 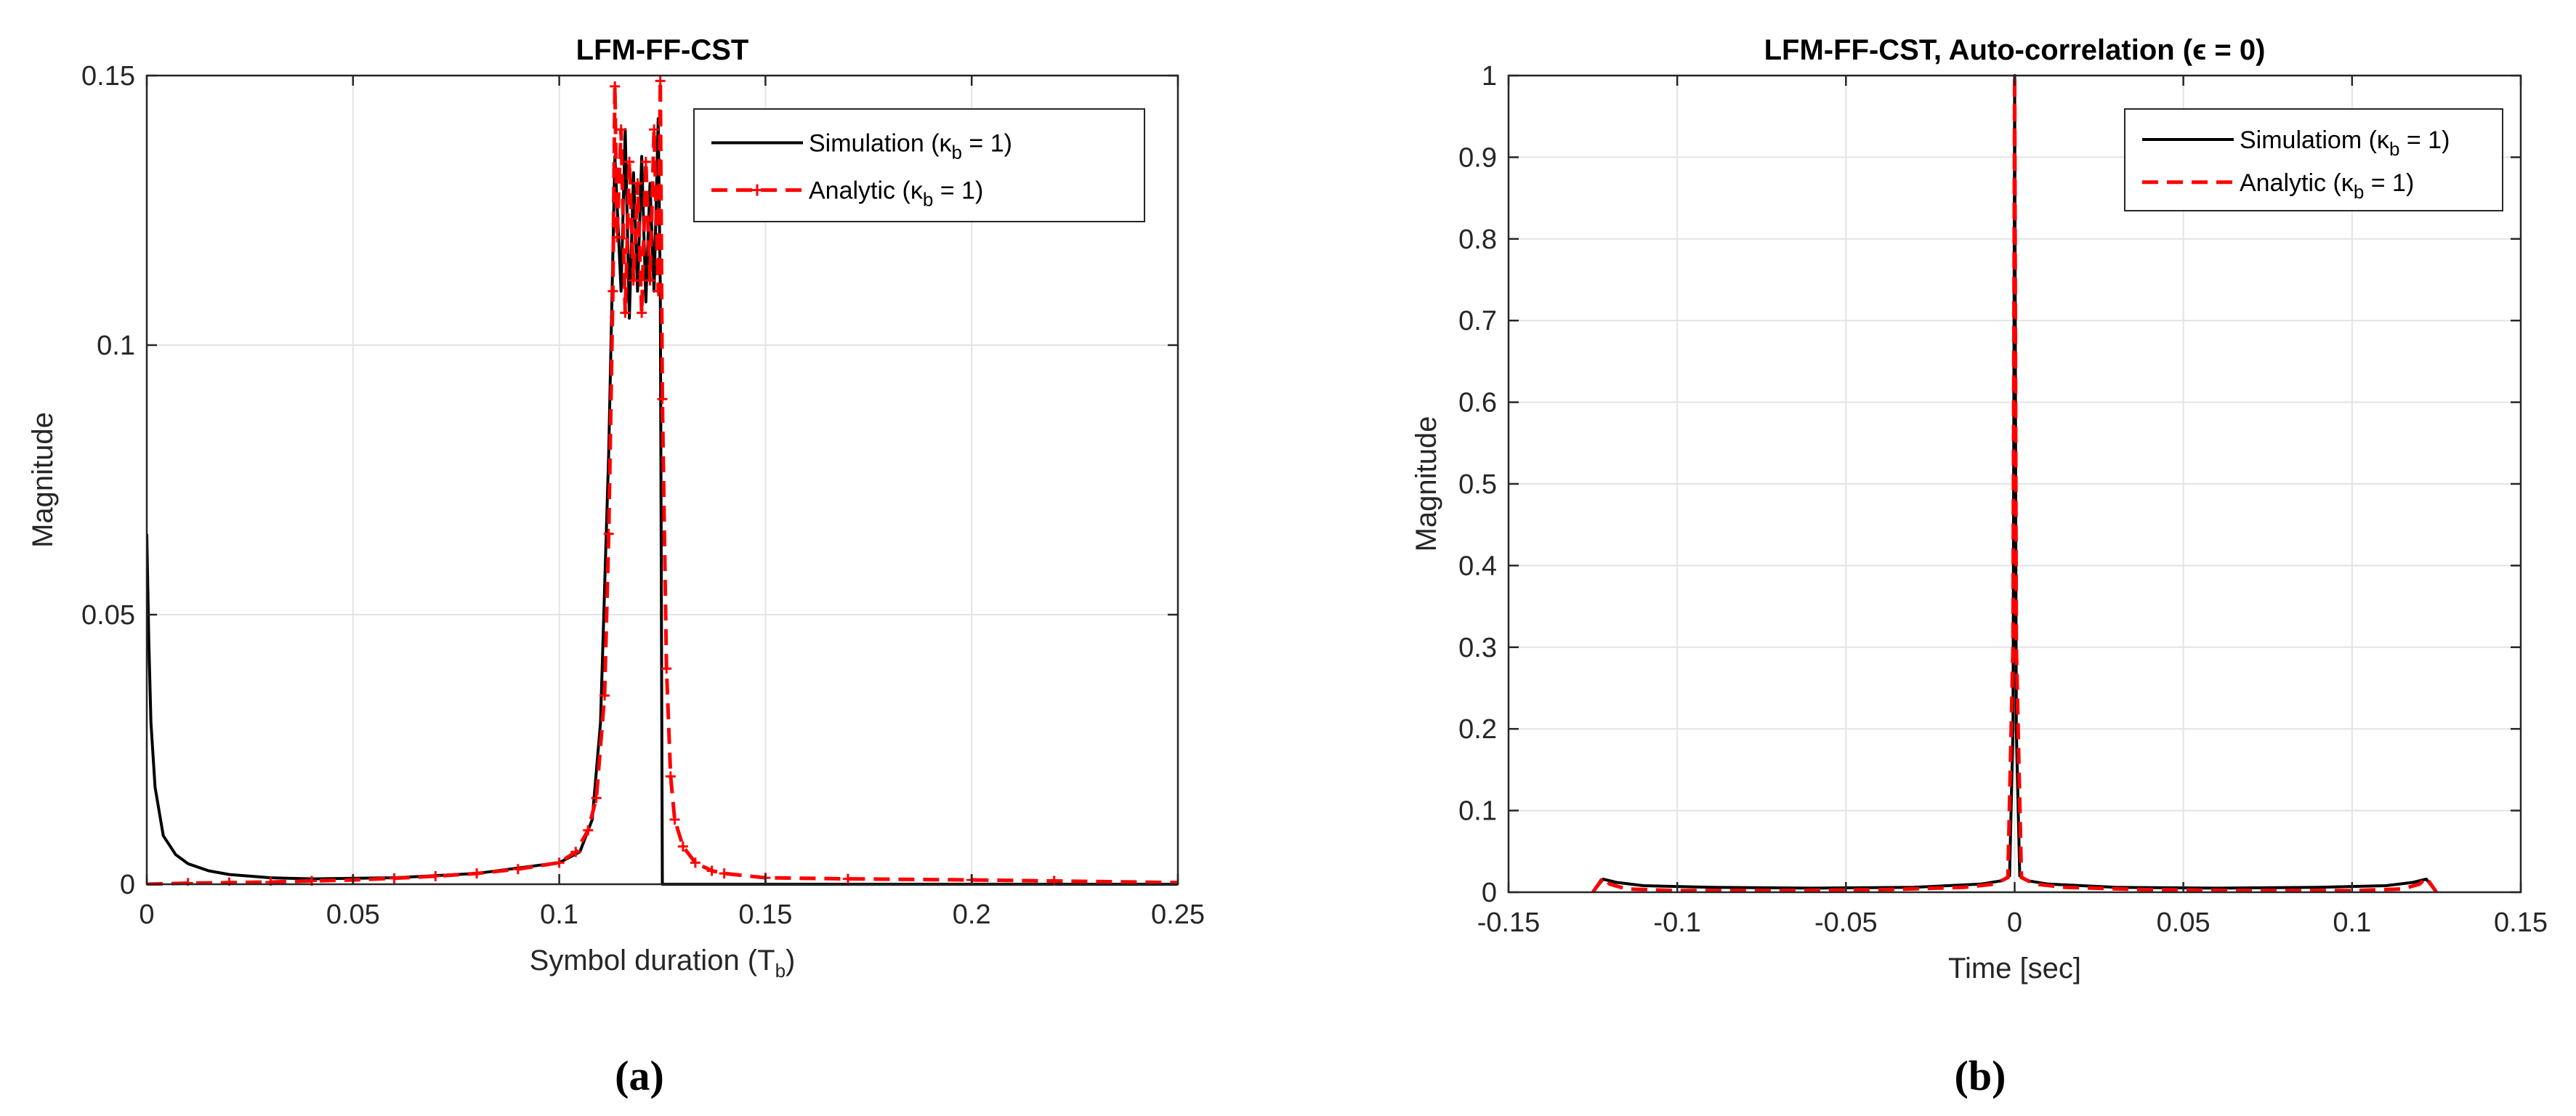 I want to click on x-tick-label: 0.25, so click(x=1178, y=914).